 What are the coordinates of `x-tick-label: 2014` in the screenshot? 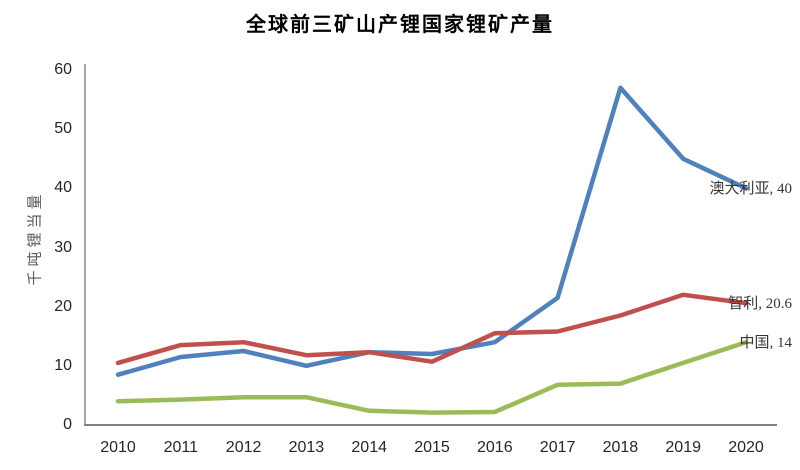 It's located at (369, 447).